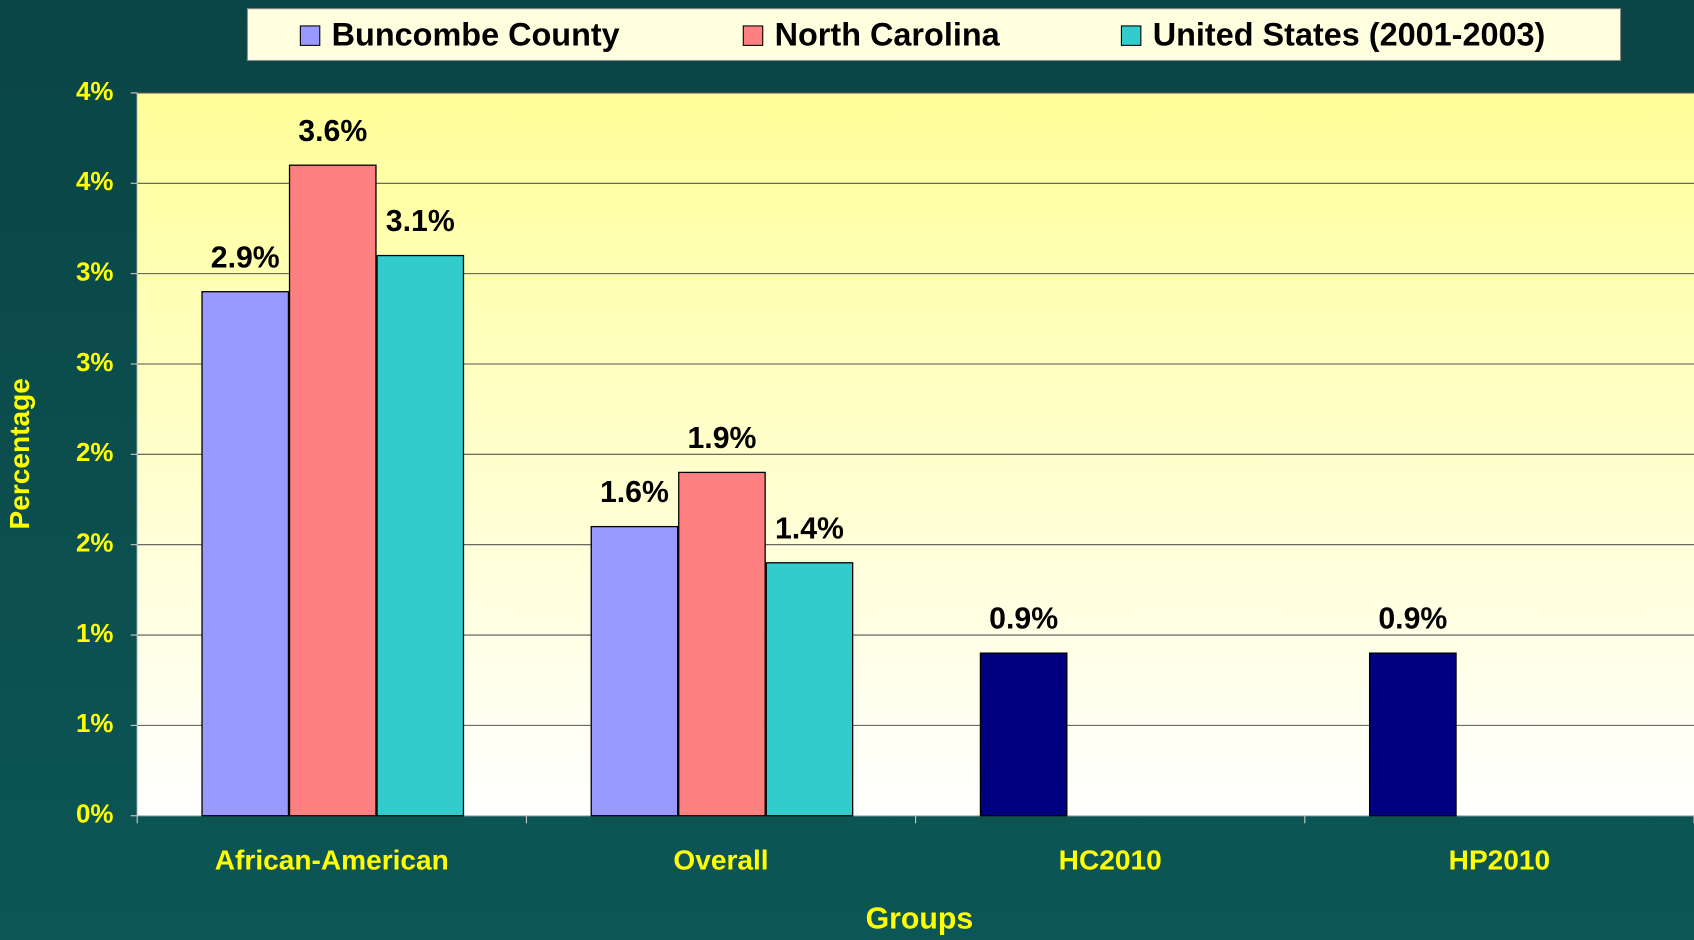  Describe the element at coordinates (94, 815) in the screenshot. I see `y-tick-label: 0%` at that location.